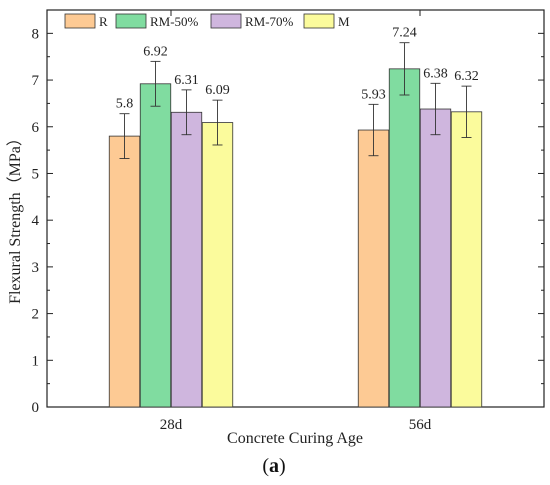 The height and width of the screenshot is (485, 550). Describe the element at coordinates (466, 76) in the screenshot. I see `data-label: 6.32` at that location.